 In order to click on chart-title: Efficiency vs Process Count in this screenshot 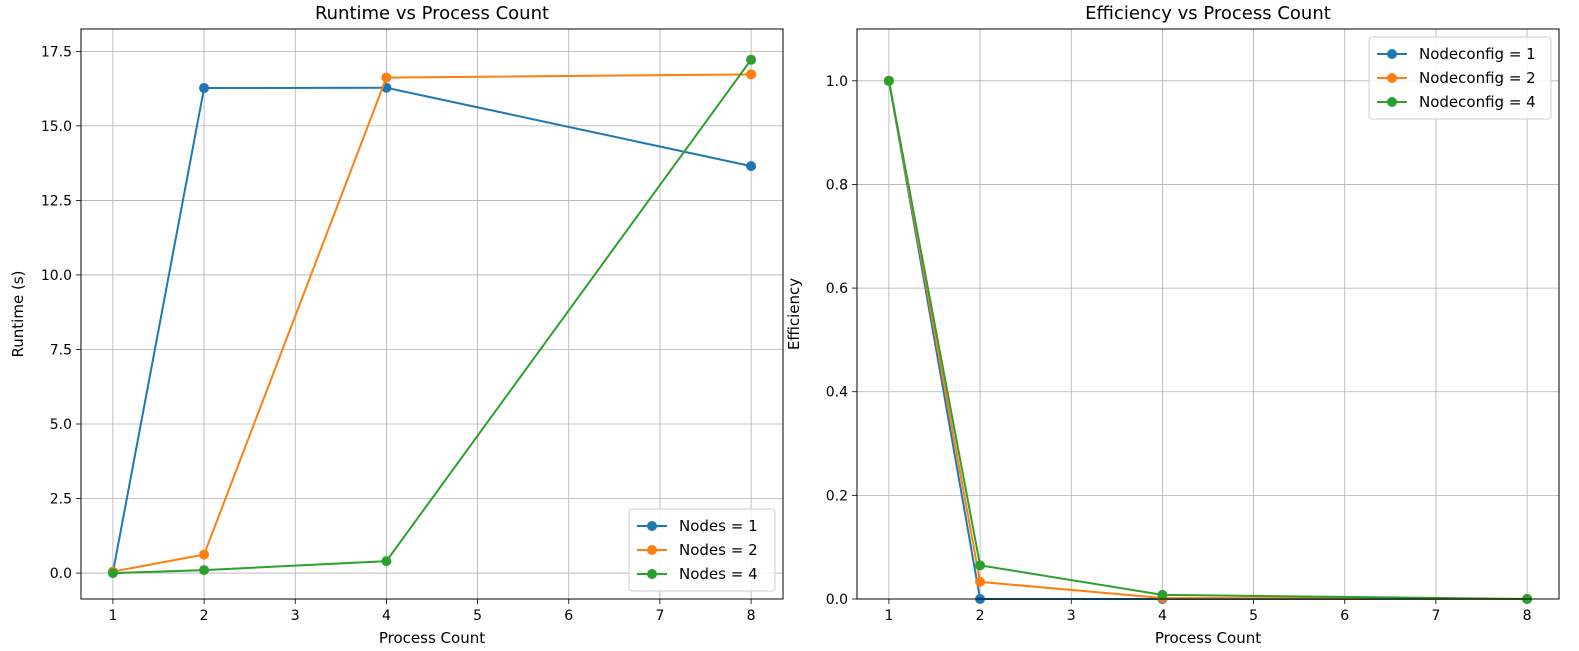, I will do `click(1208, 13)`.